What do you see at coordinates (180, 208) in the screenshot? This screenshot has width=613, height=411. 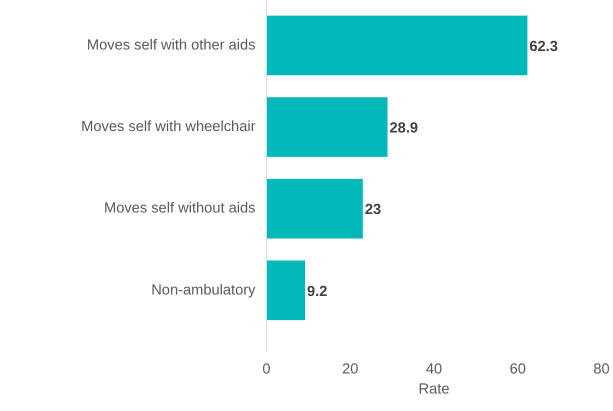 I see `y-tick-label: Moves self without aids` at bounding box center [180, 208].